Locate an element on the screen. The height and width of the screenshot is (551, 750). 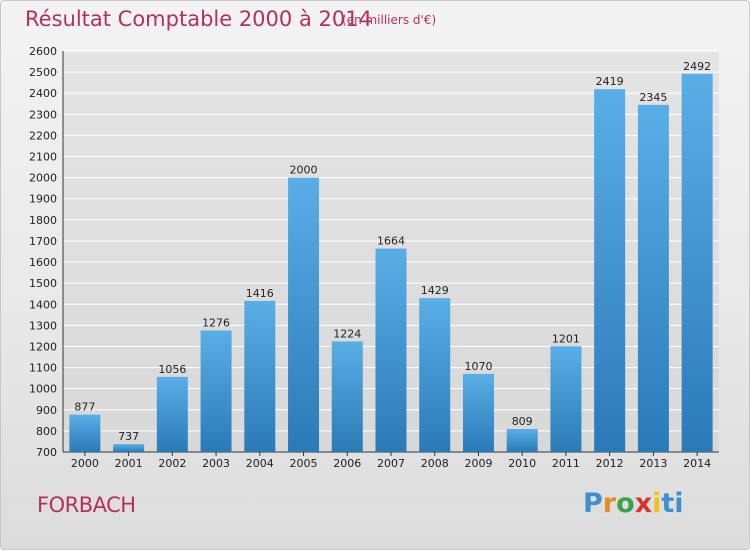
y-tick-label: 2400 is located at coordinates (43, 93).